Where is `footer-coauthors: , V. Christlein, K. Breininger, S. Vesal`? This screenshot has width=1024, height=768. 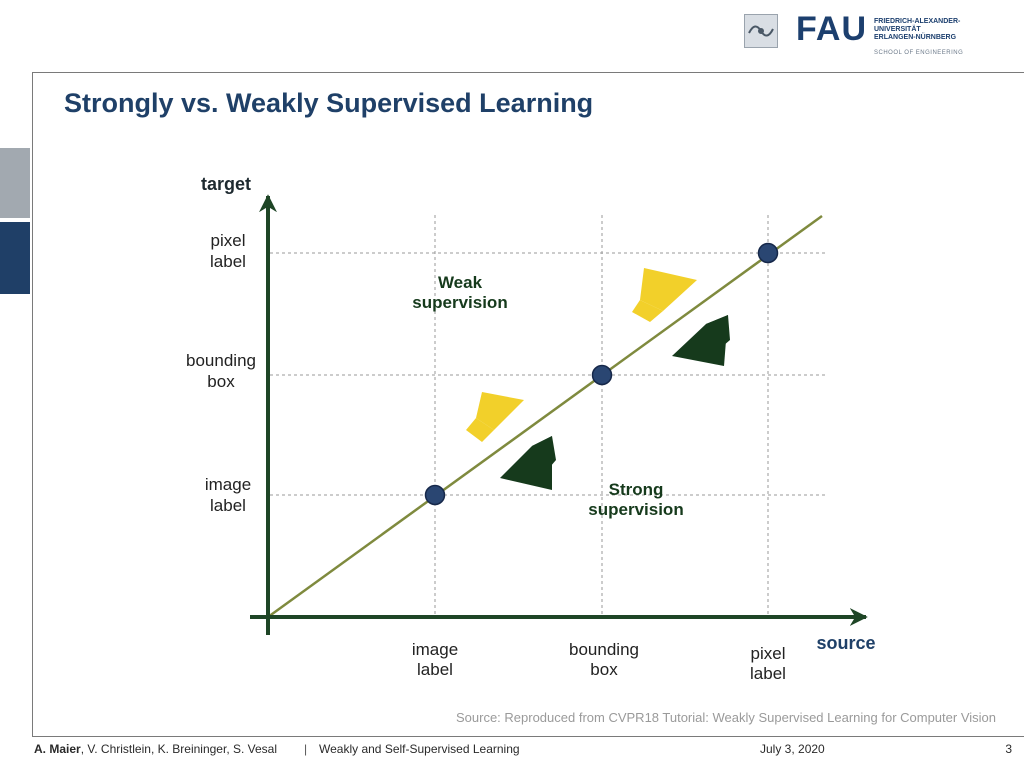 footer-coauthors: , V. Christlein, K. Breininger, S. Vesal is located at coordinates (179, 749).